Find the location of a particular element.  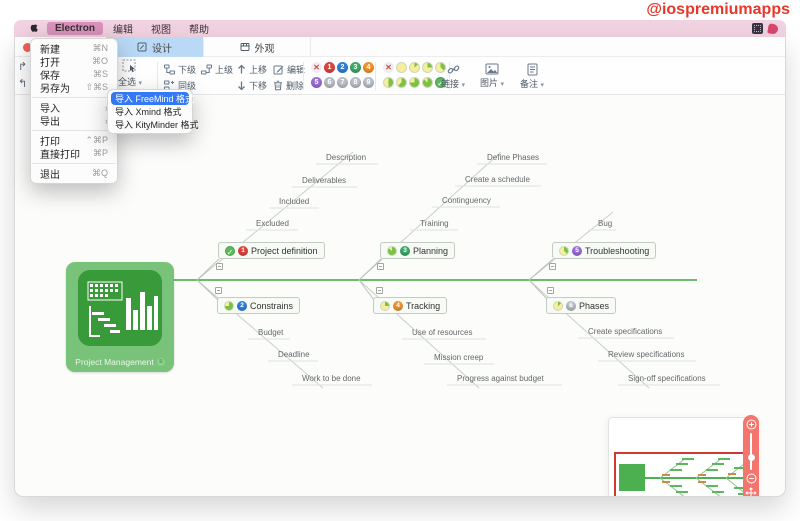

zoom-out-button is located at coordinates (751, 478).